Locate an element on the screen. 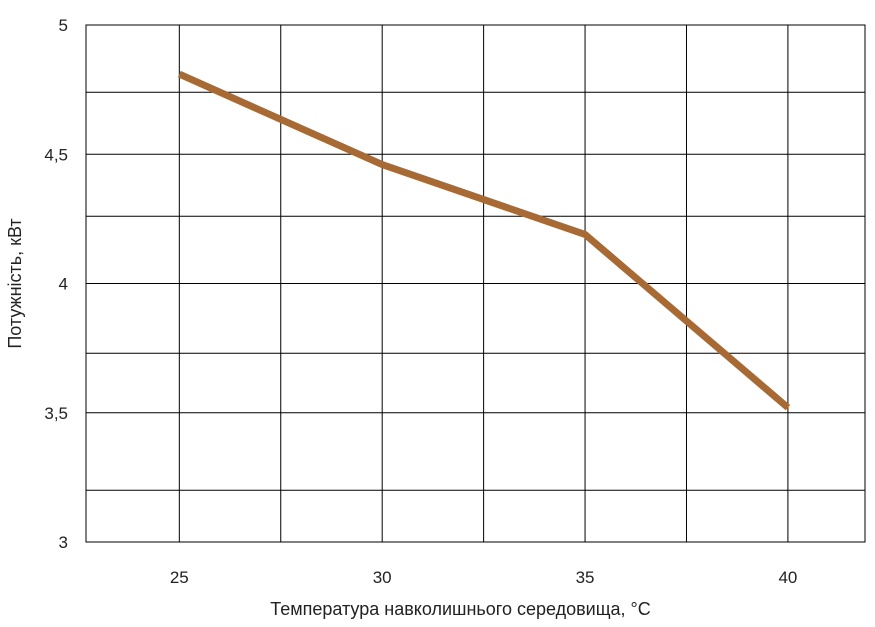 The height and width of the screenshot is (627, 875). x-axis-label: Температура навколишнього середовища, °C is located at coordinates (460, 609).